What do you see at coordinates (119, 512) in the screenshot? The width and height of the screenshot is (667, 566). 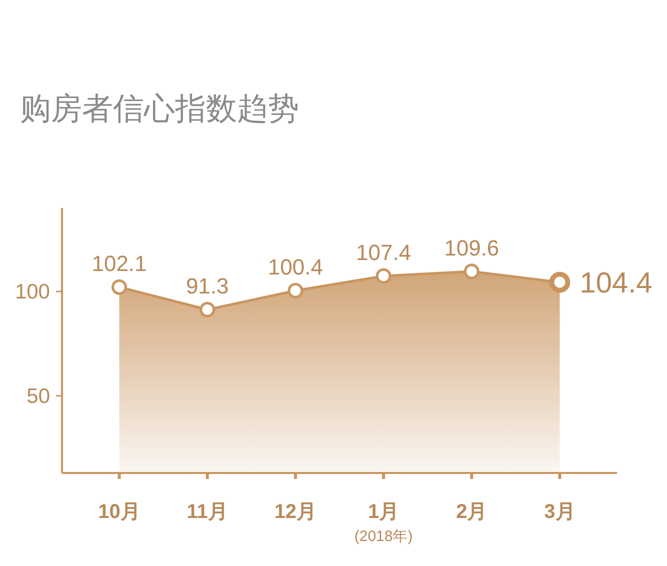 I see `x-tick-label: 10月` at bounding box center [119, 512].